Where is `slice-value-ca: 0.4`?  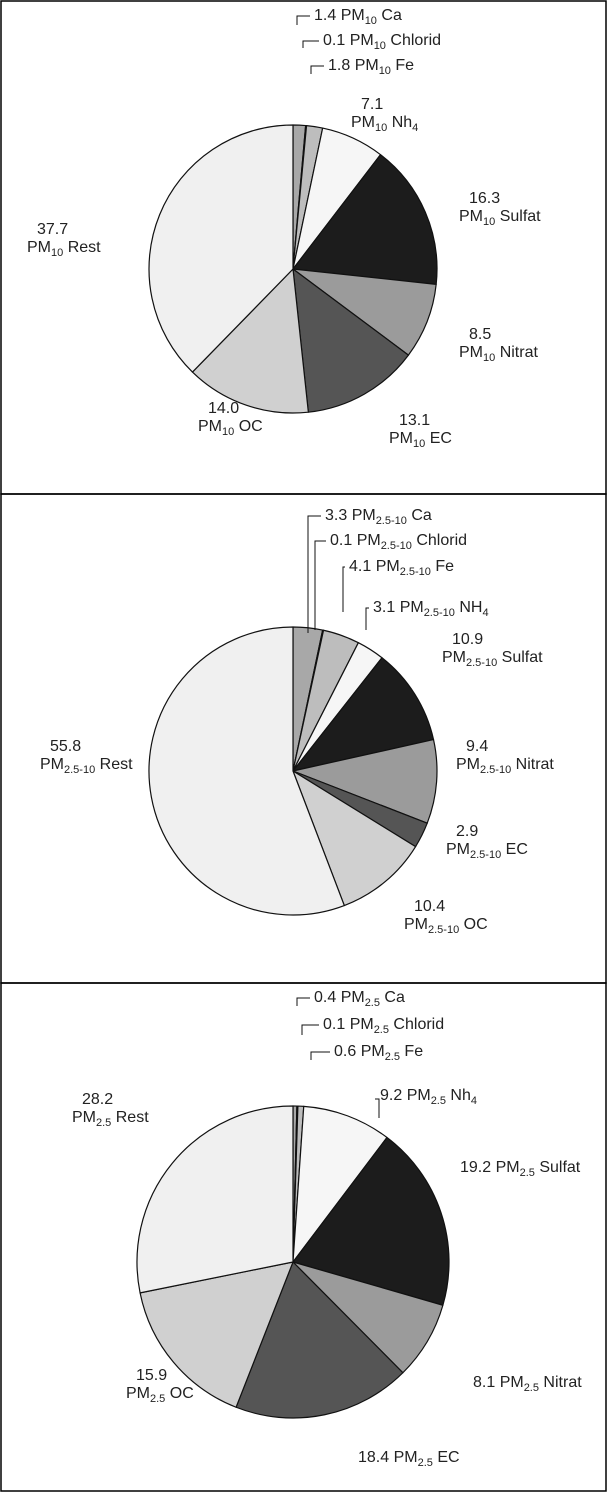
slice-value-ca: 0.4 is located at coordinates (327, 997).